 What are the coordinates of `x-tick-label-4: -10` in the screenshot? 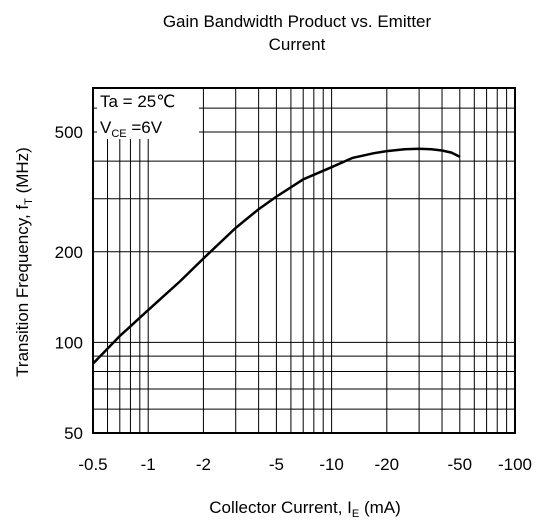 It's located at (331, 464).